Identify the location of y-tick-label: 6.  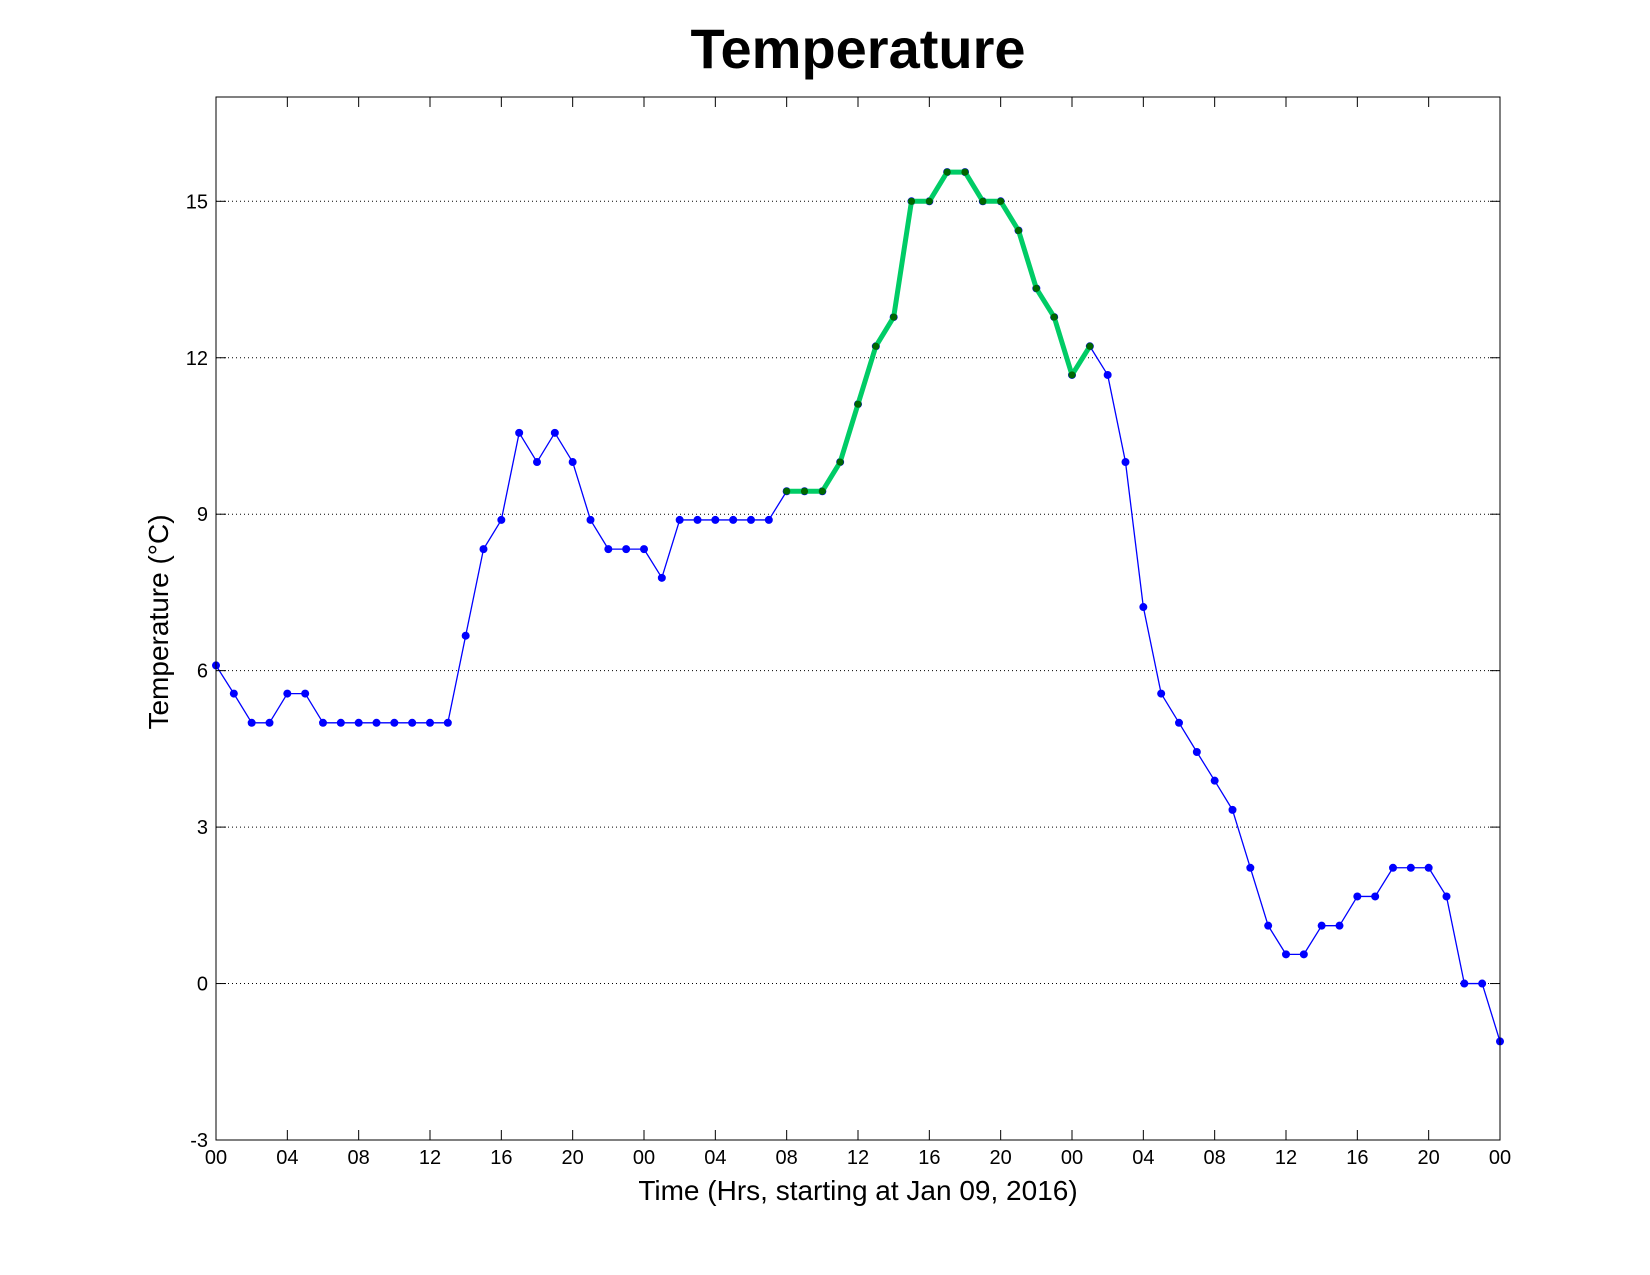
(202, 672).